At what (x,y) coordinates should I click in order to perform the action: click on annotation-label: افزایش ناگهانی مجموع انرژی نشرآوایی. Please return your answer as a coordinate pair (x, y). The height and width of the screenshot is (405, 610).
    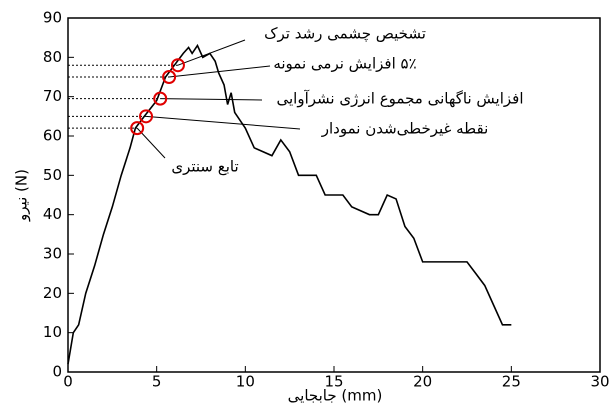
    Looking at the image, I should click on (400, 99).